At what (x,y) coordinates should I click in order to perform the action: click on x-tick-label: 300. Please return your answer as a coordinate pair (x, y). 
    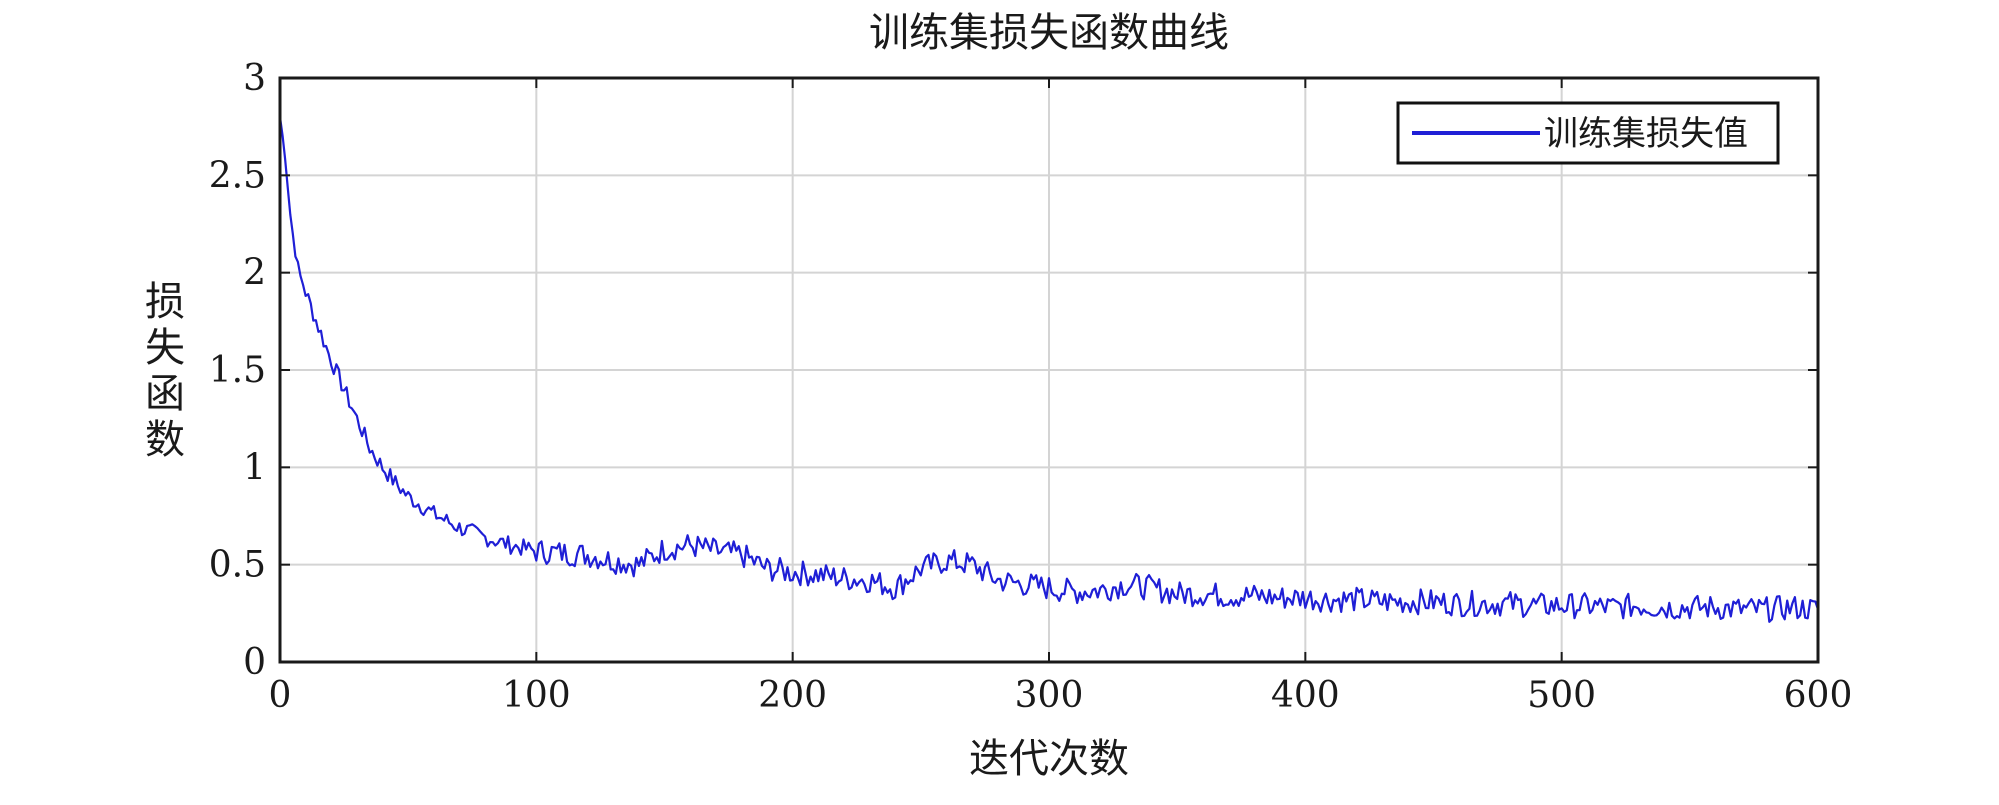
    Looking at the image, I should click on (1049, 695).